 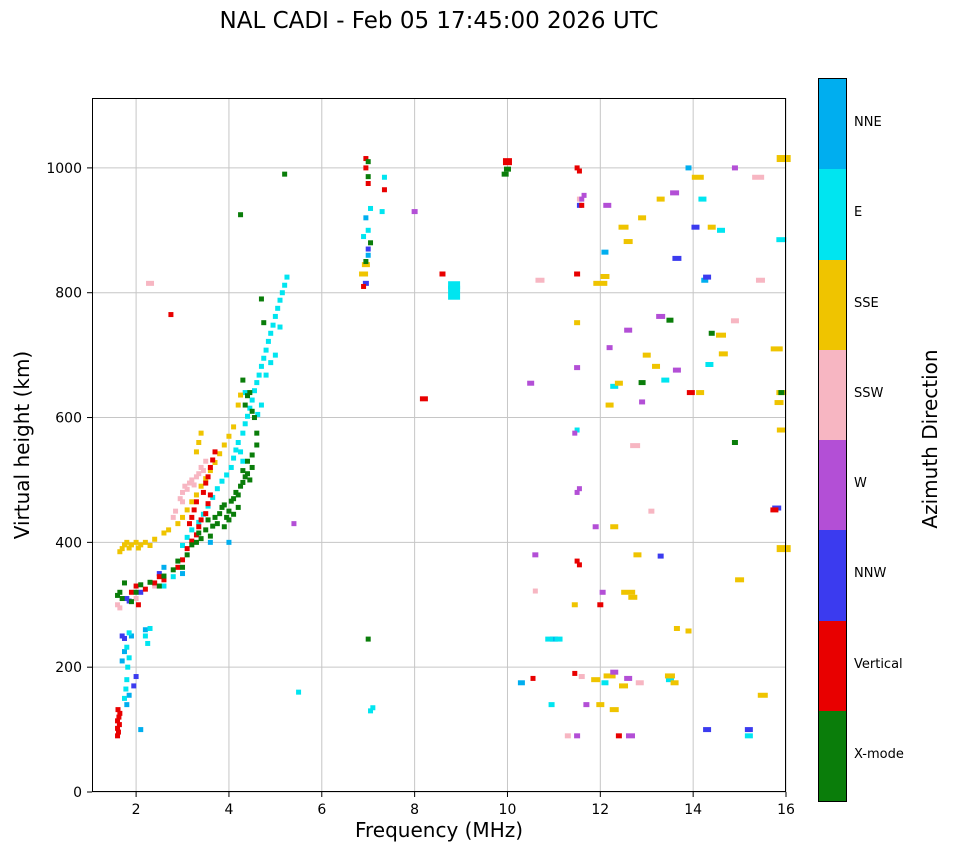 I want to click on colorbar-segment-nnw, so click(x=832, y=575).